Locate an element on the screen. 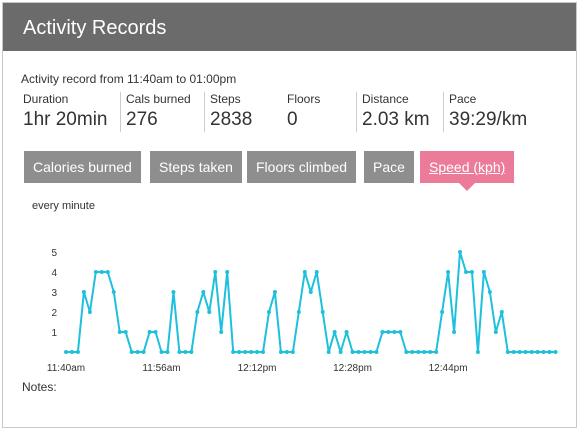 Image resolution: width=580 pixels, height=432 pixels. y-tick-label: 1 is located at coordinates (54, 333).